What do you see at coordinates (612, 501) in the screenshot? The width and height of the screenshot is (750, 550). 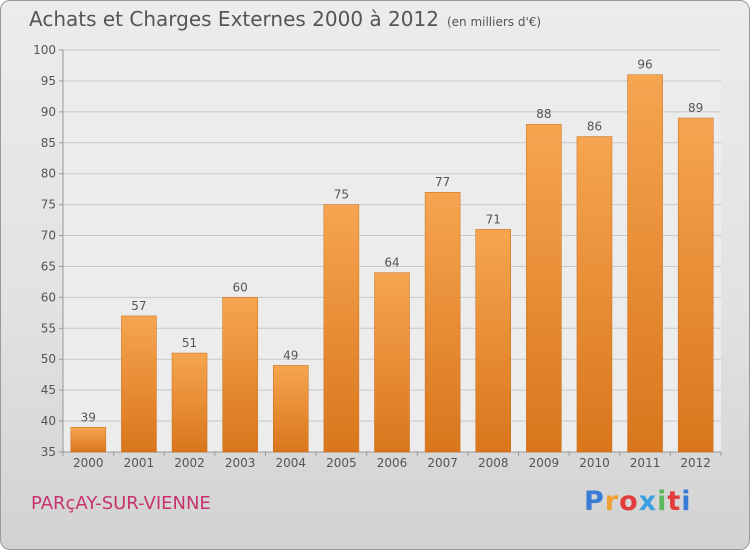 I see `logo-letter: r` at bounding box center [612, 501].